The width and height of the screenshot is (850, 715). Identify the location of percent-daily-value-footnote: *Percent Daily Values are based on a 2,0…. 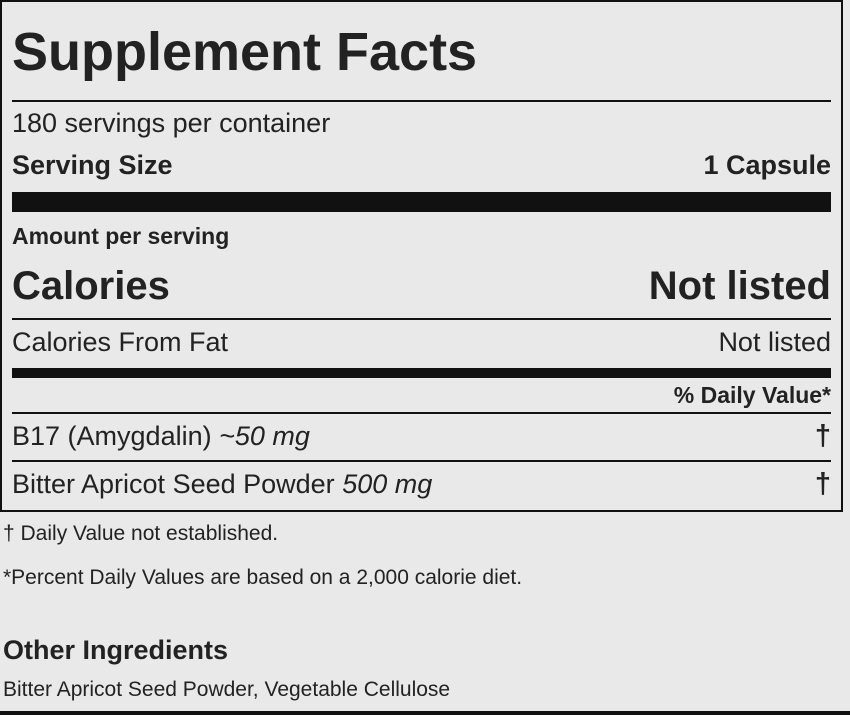
(263, 577).